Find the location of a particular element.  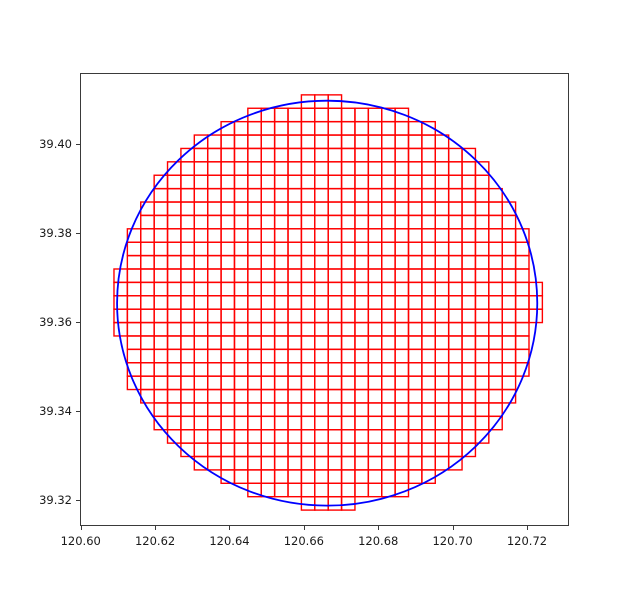

x-tick-label: 120.62 is located at coordinates (155, 541).